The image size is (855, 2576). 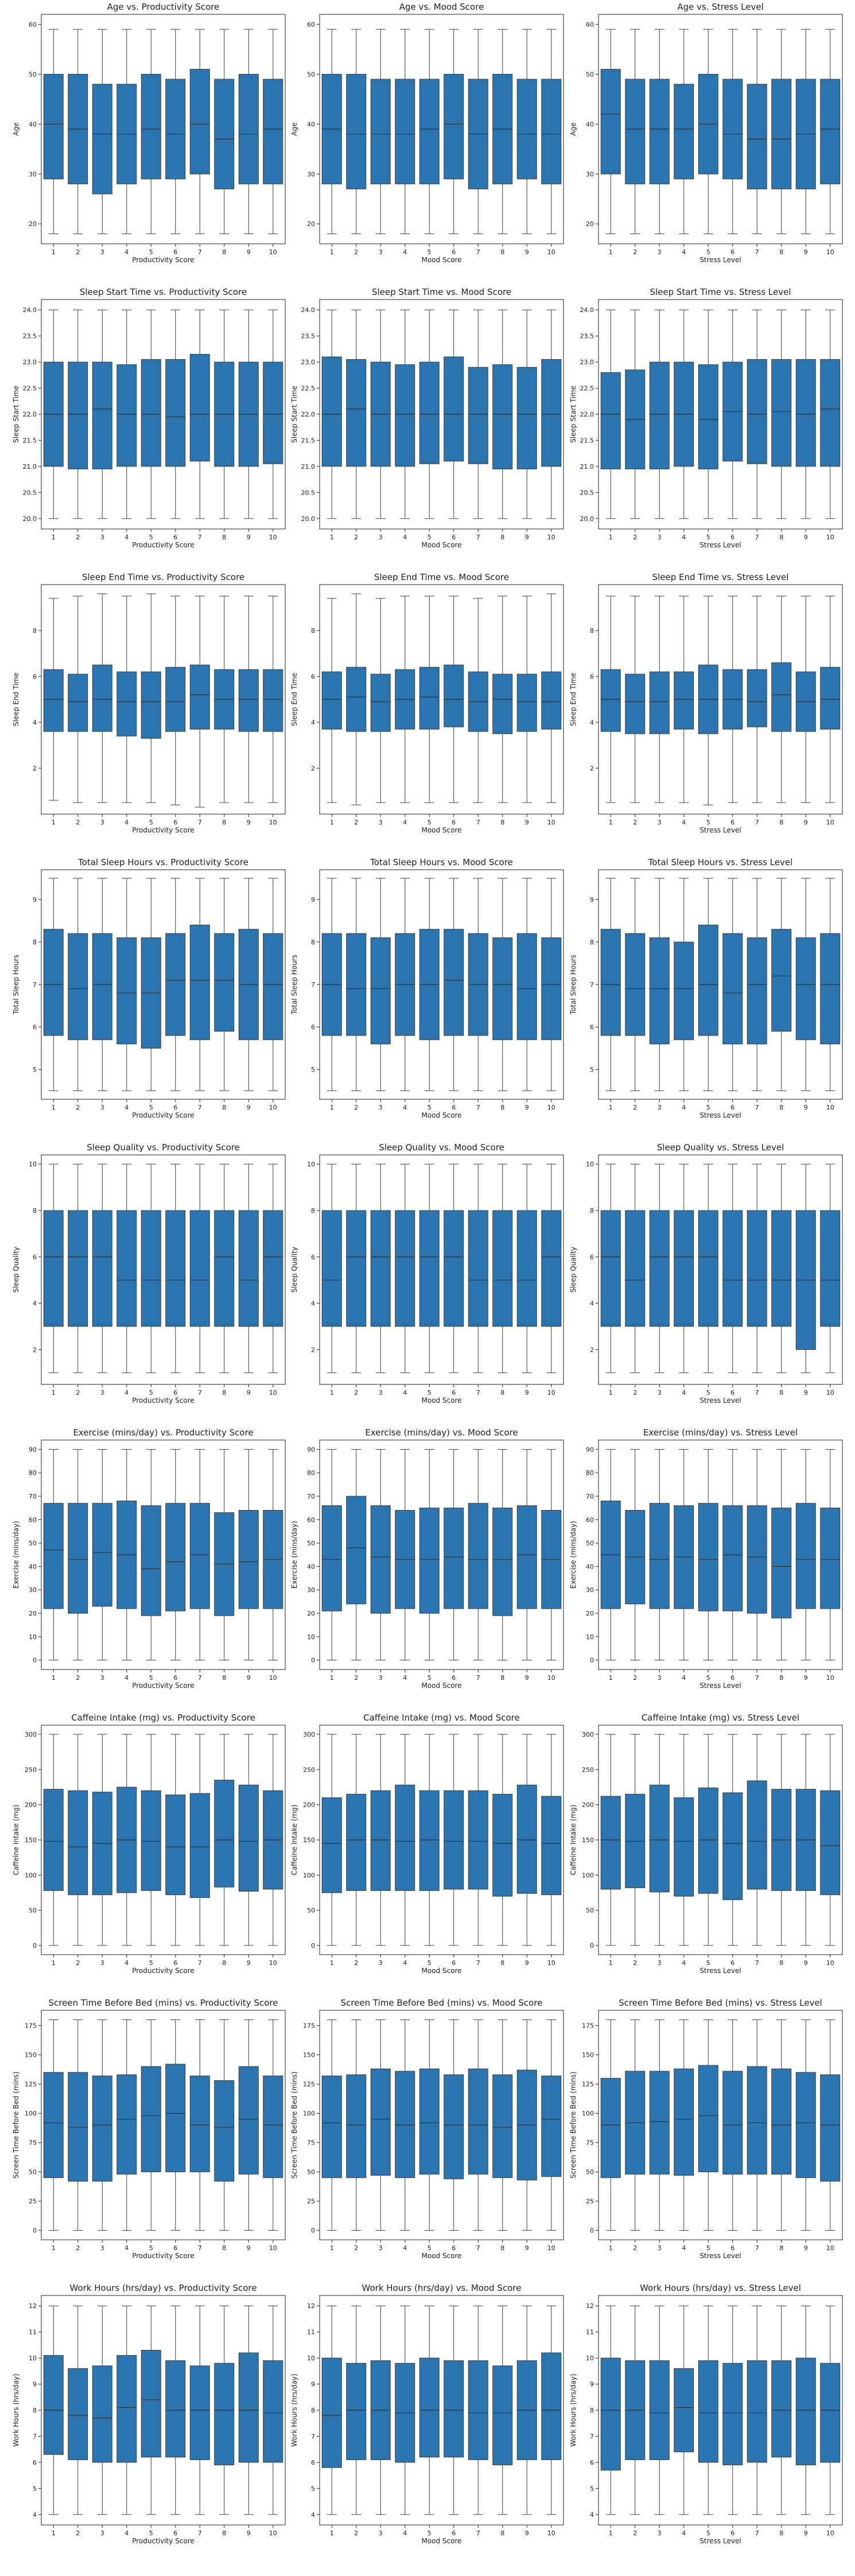 I want to click on chart-title: Total Sleep Hours vs. Stress Level, so click(x=720, y=862).